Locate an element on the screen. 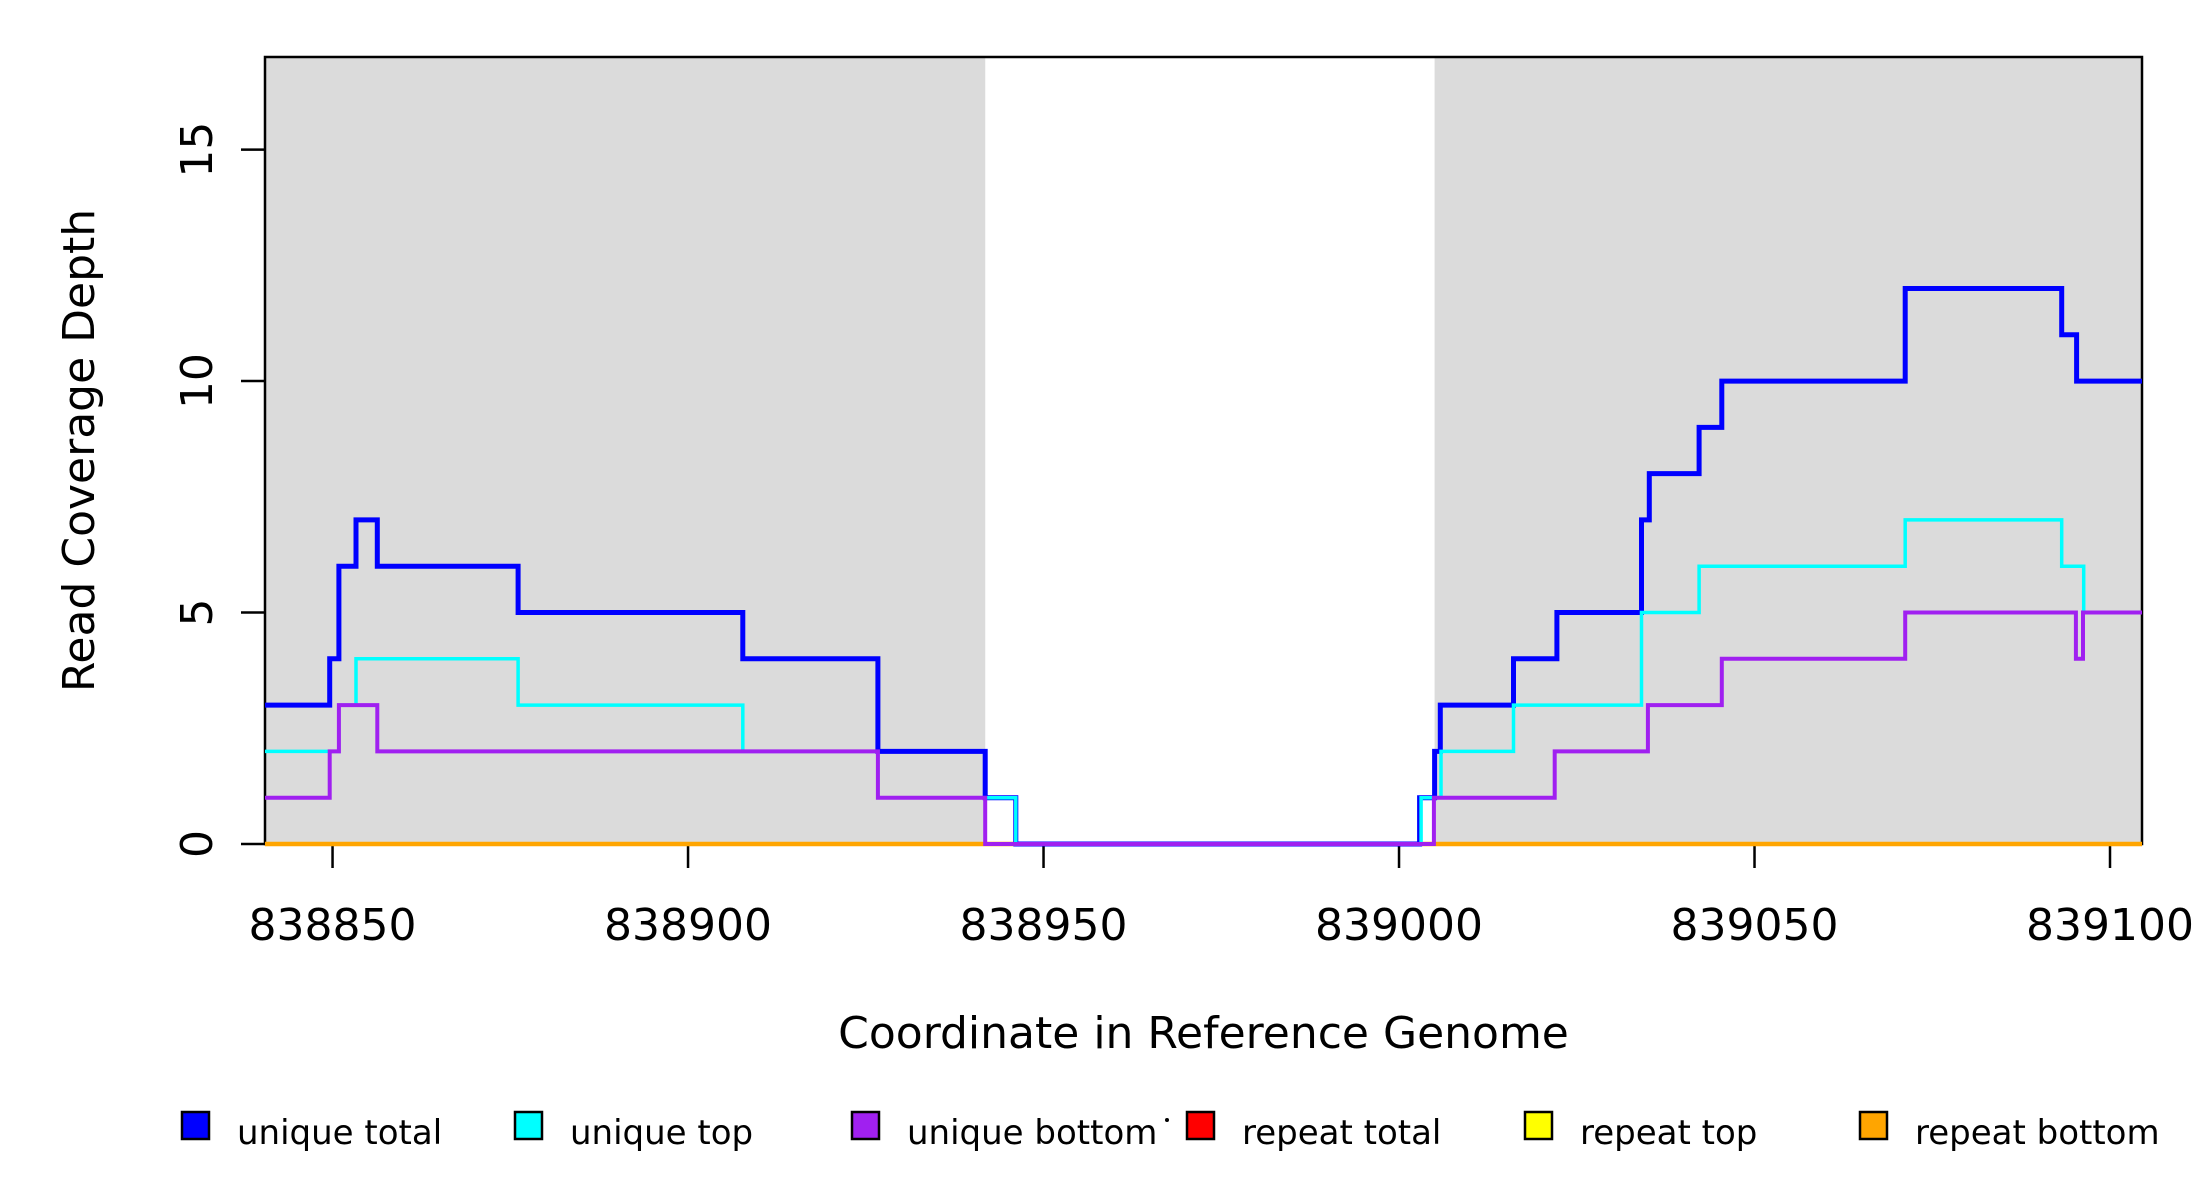  legend-swatch-unique-bottom is located at coordinates (865, 1125).